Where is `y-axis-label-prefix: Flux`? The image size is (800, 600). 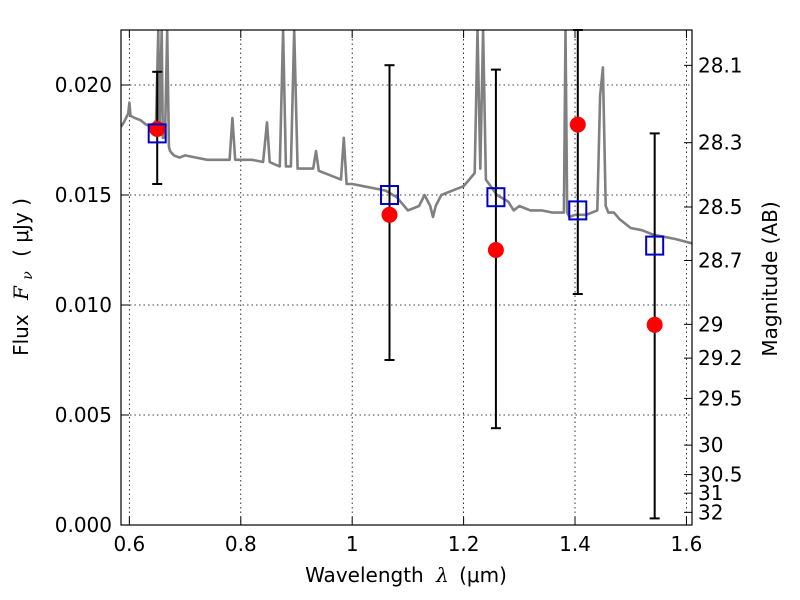 y-axis-label-prefix: Flux is located at coordinates (21, 335).